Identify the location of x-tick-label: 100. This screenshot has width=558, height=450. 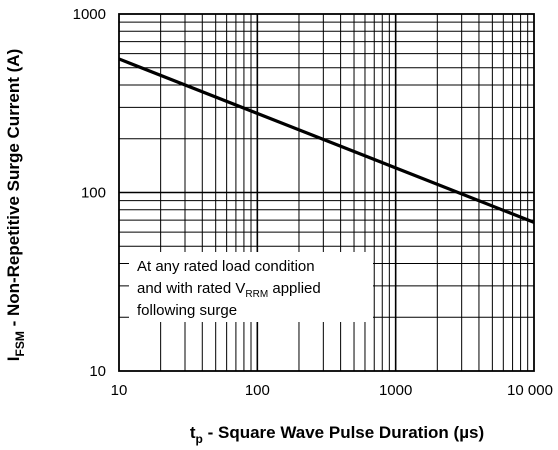
(257, 390).